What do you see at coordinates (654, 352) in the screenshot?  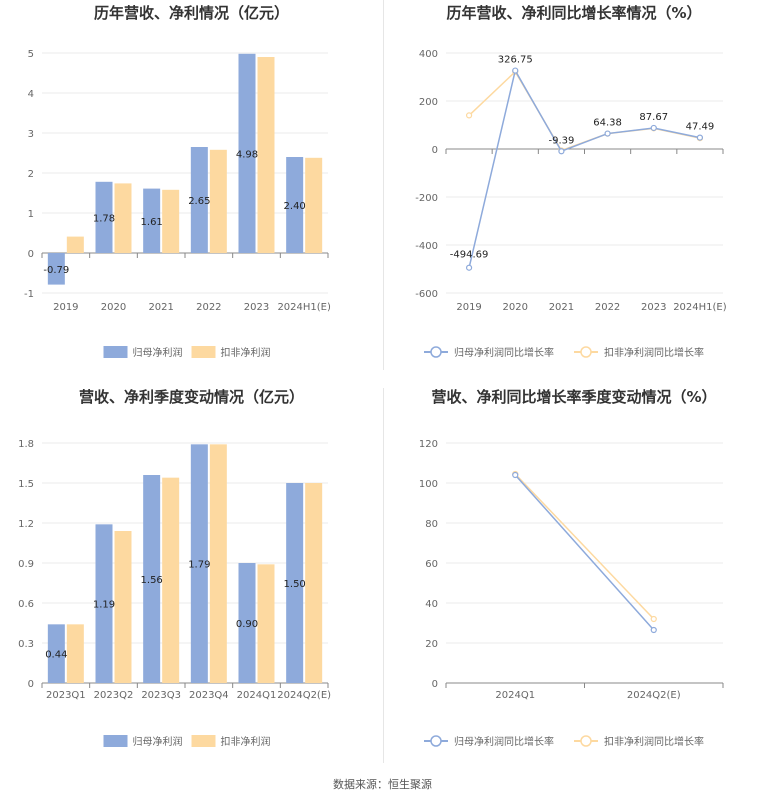 I see `legend-label-1: 扣非净利润同比增长率` at bounding box center [654, 352].